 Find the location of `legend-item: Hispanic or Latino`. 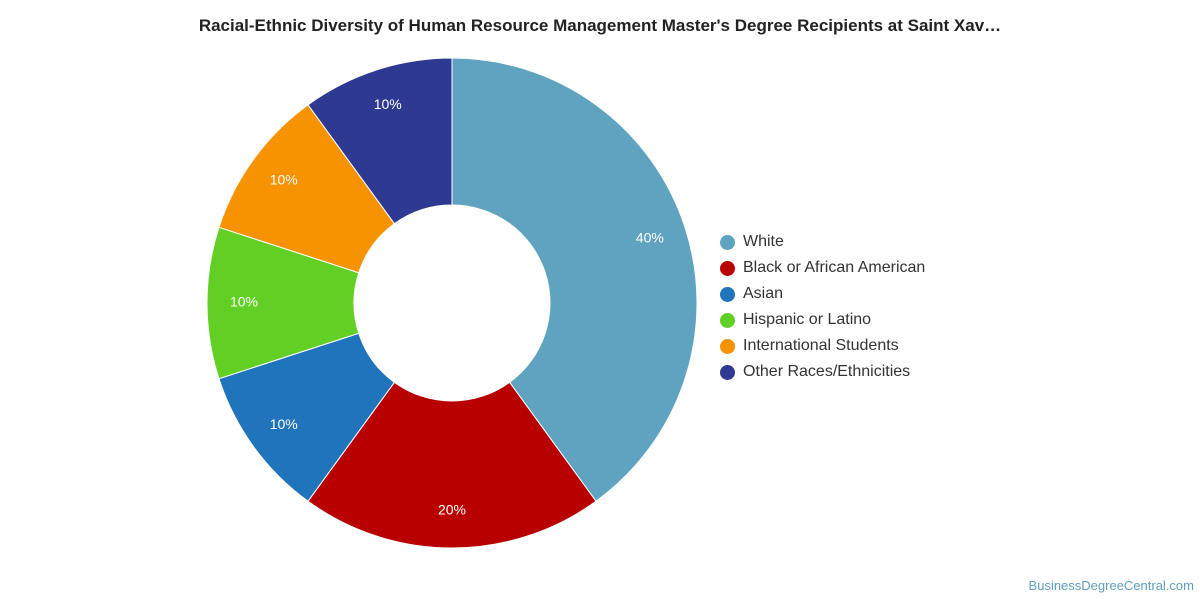

legend-item: Hispanic or Latino is located at coordinates (822, 320).